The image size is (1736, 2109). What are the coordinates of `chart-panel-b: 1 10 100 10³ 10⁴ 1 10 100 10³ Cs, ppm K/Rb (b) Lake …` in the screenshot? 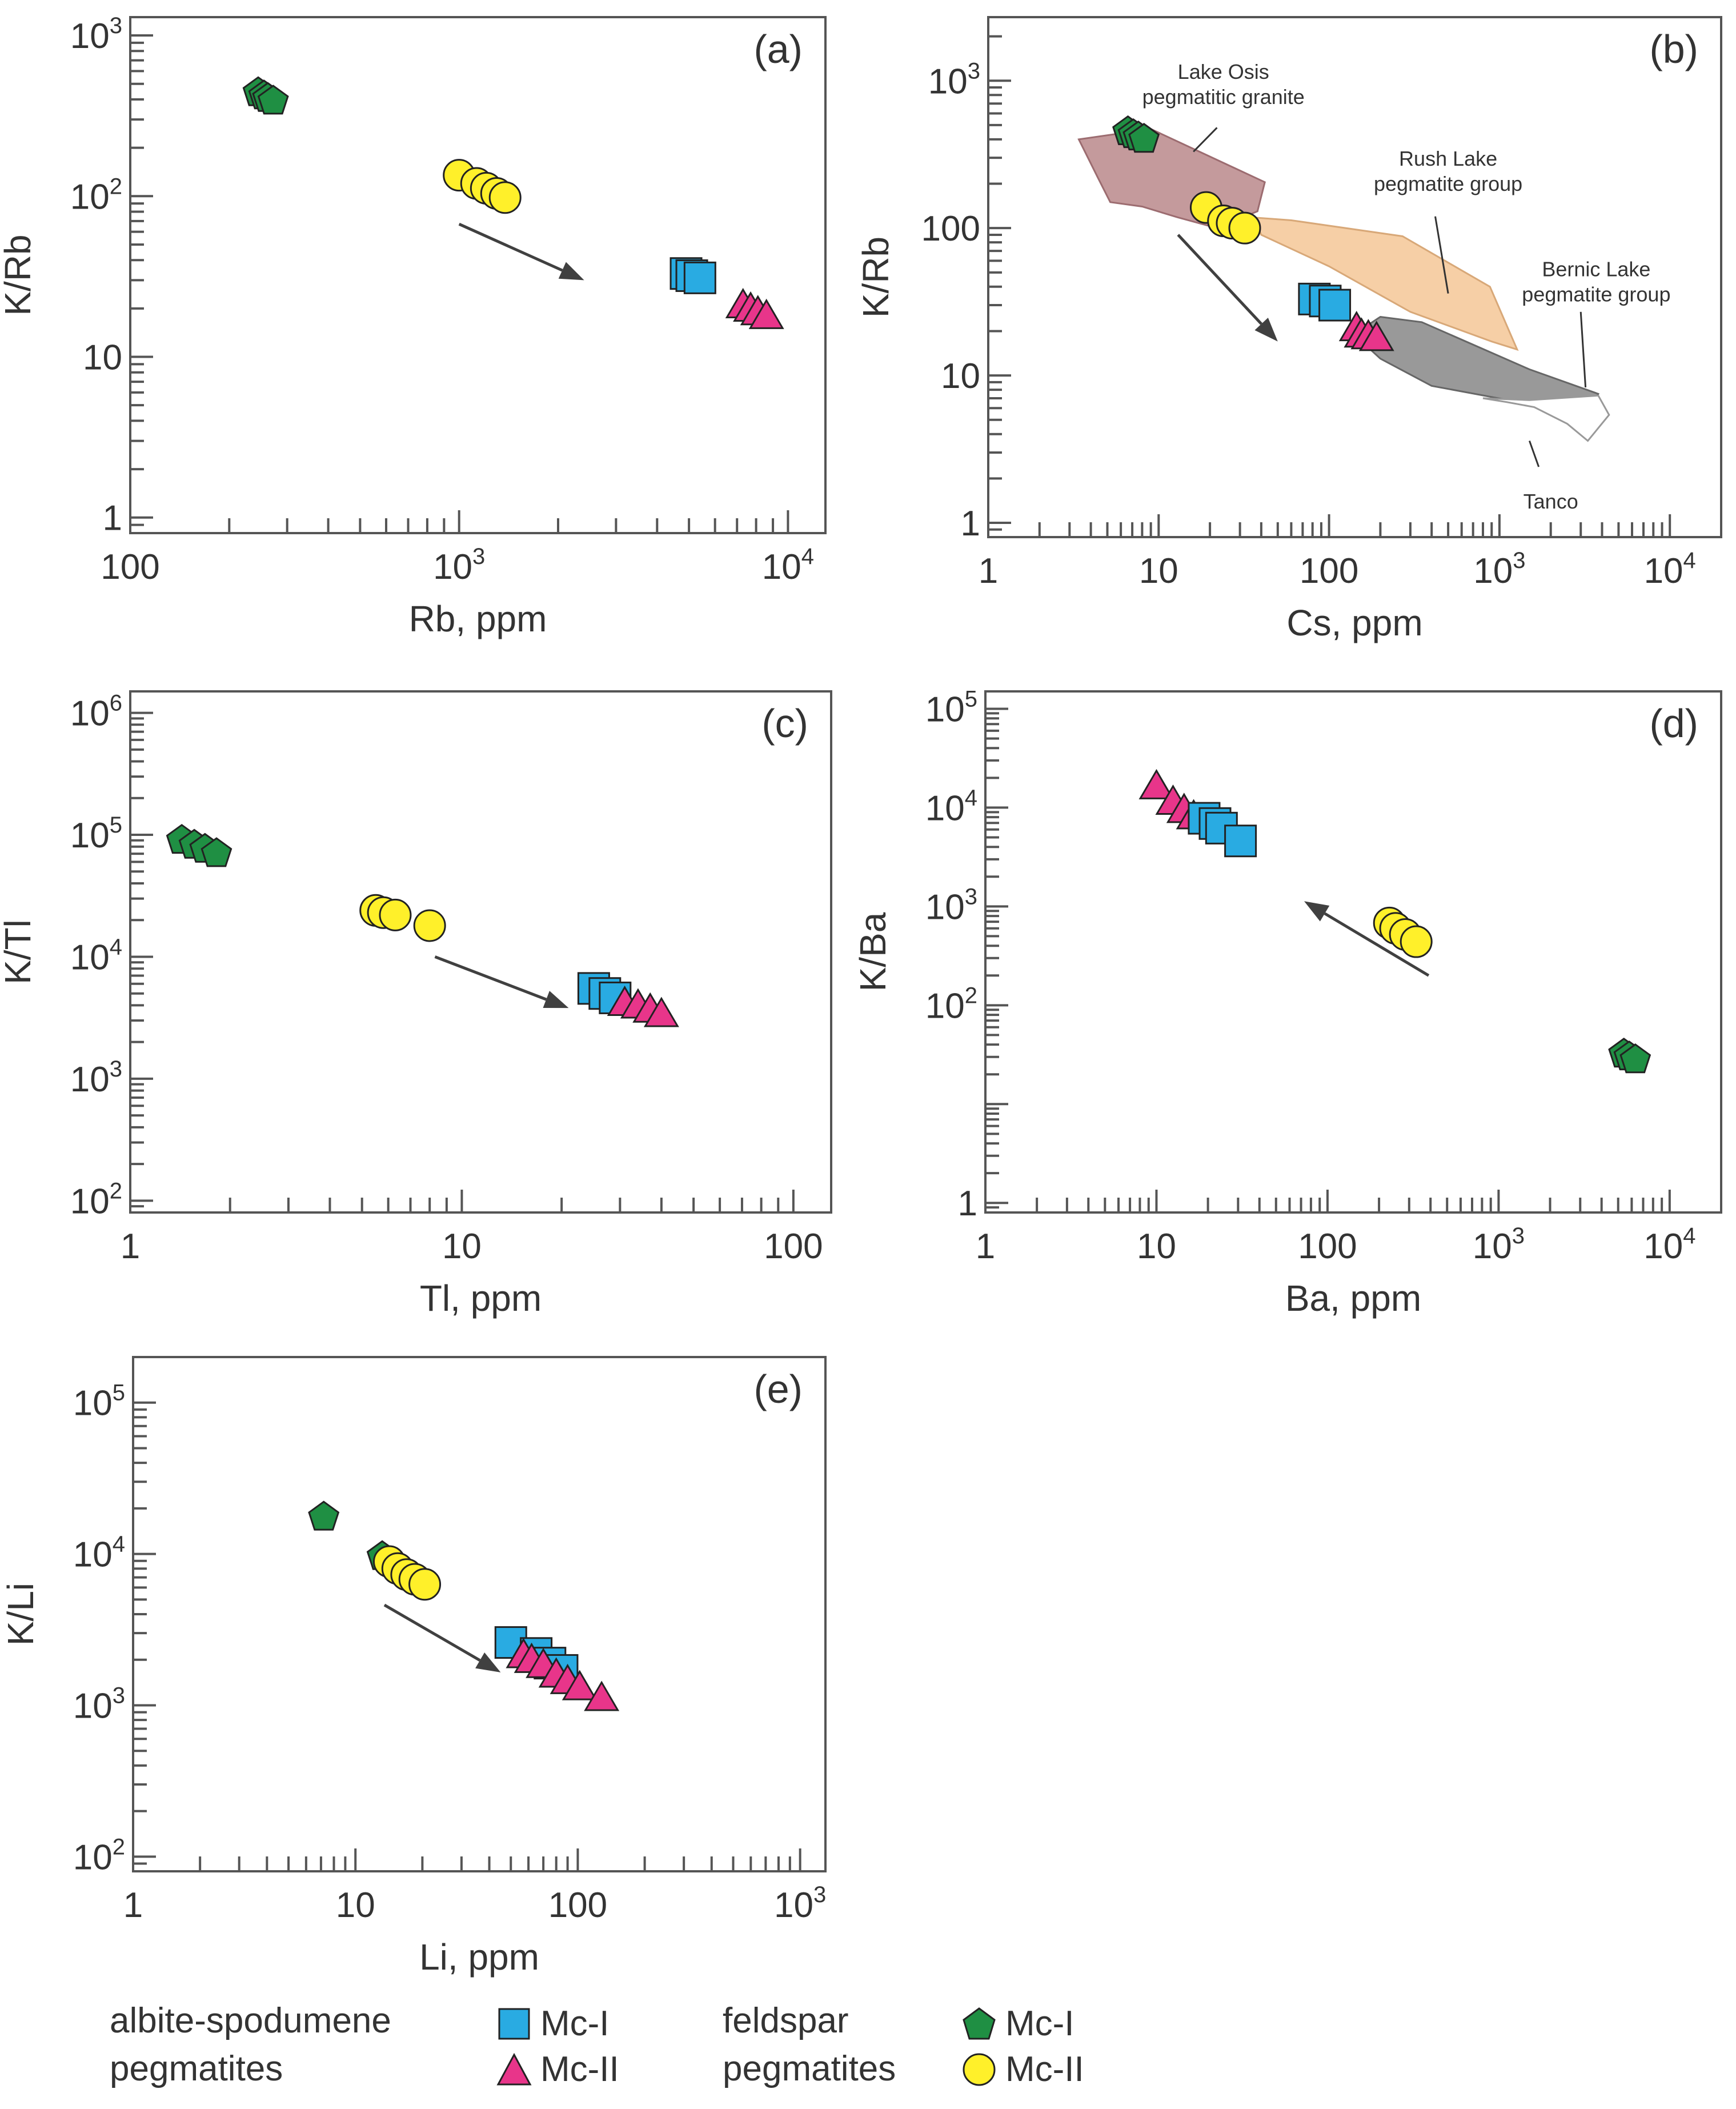 It's located at (1288, 329).